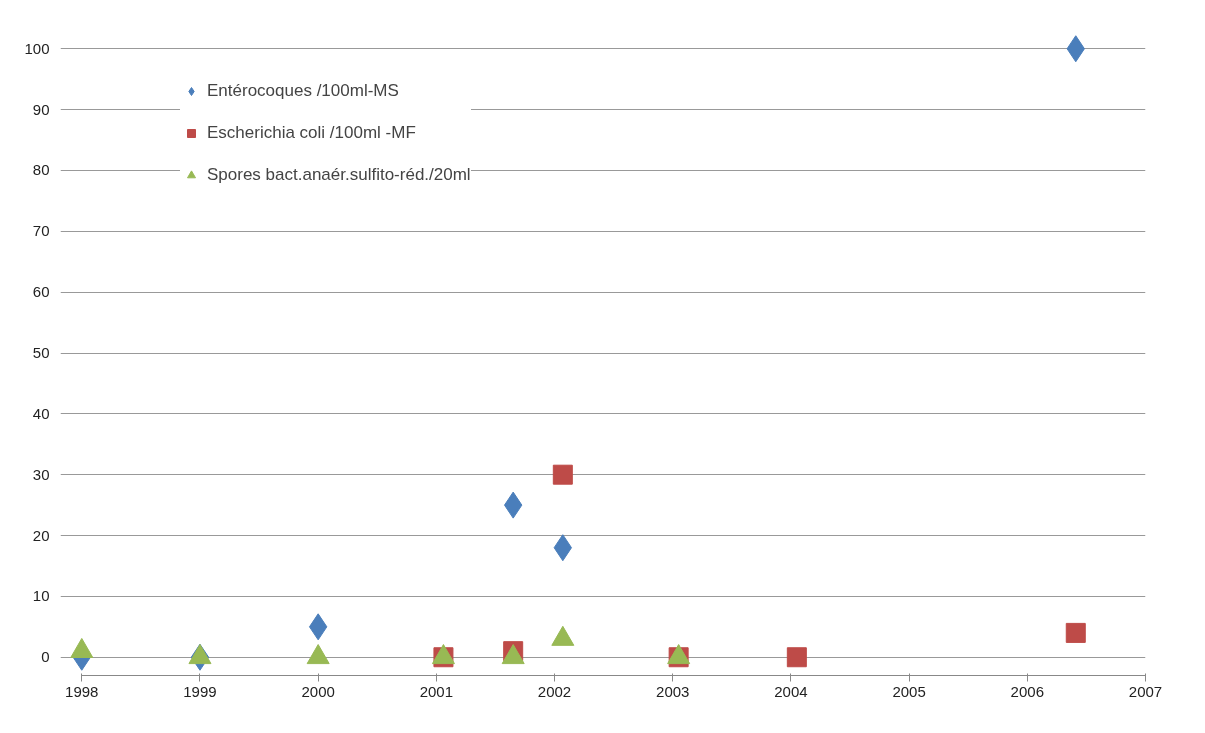 The height and width of the screenshot is (733, 1205). Describe the element at coordinates (339, 175) in the screenshot. I see `legend-label: Spores bact.anaér.sulfito-réd./20ml` at that location.